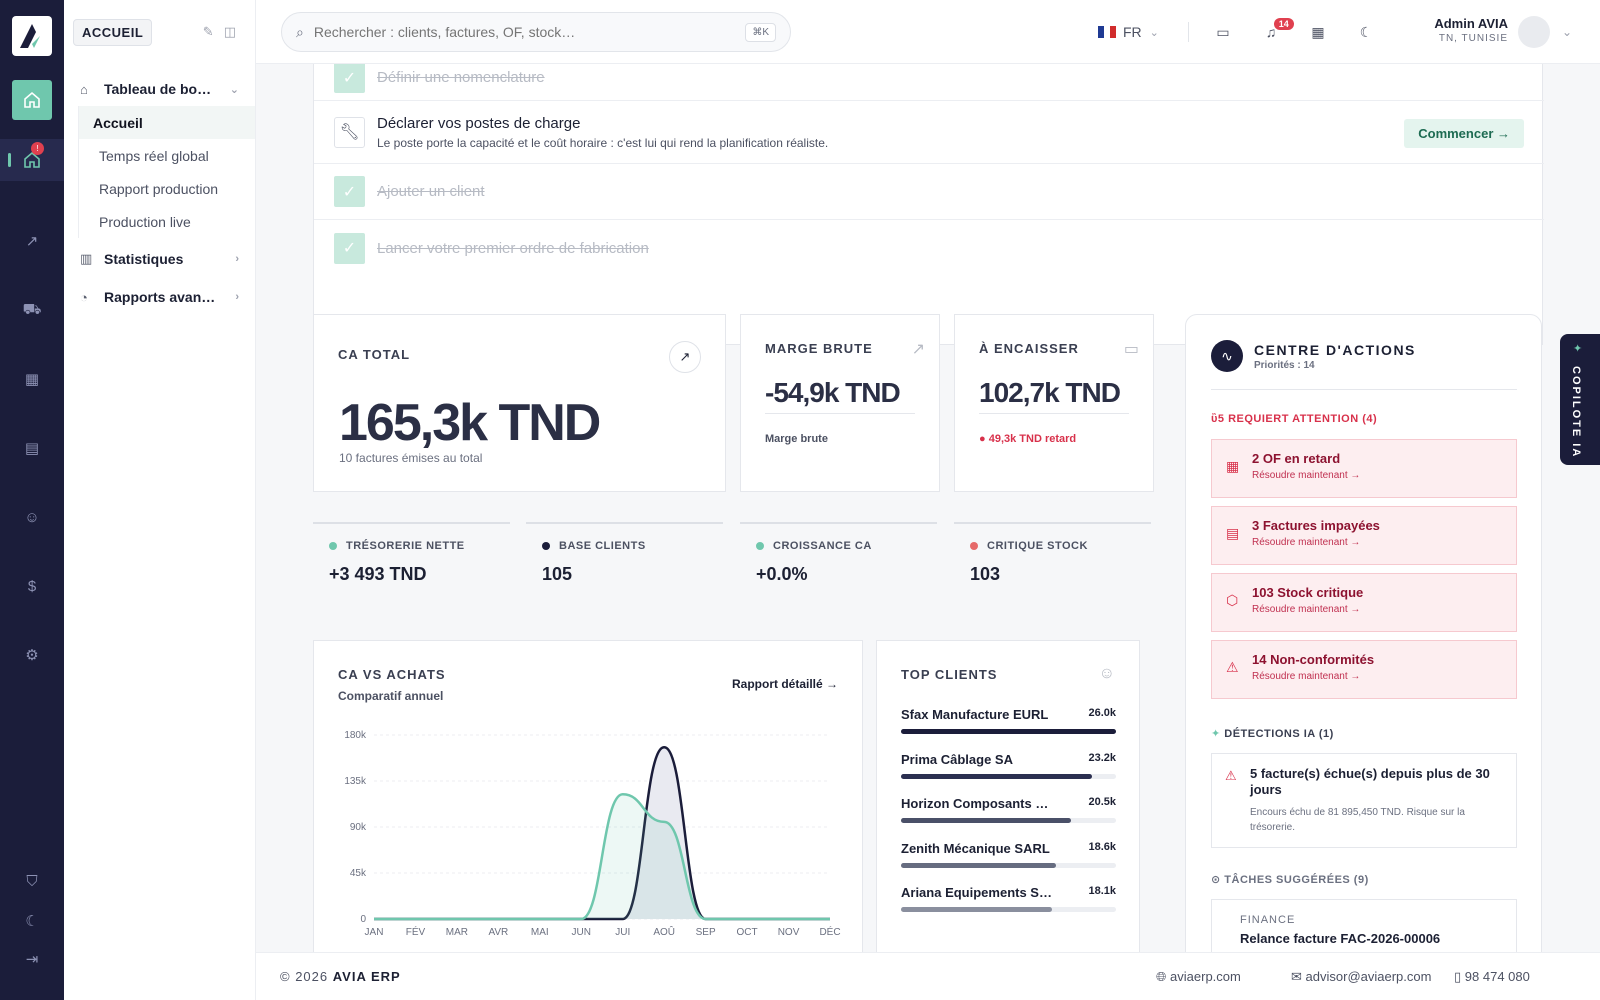  Describe the element at coordinates (229, 31) in the screenshot. I see `collapse-icon: ◫` at that location.